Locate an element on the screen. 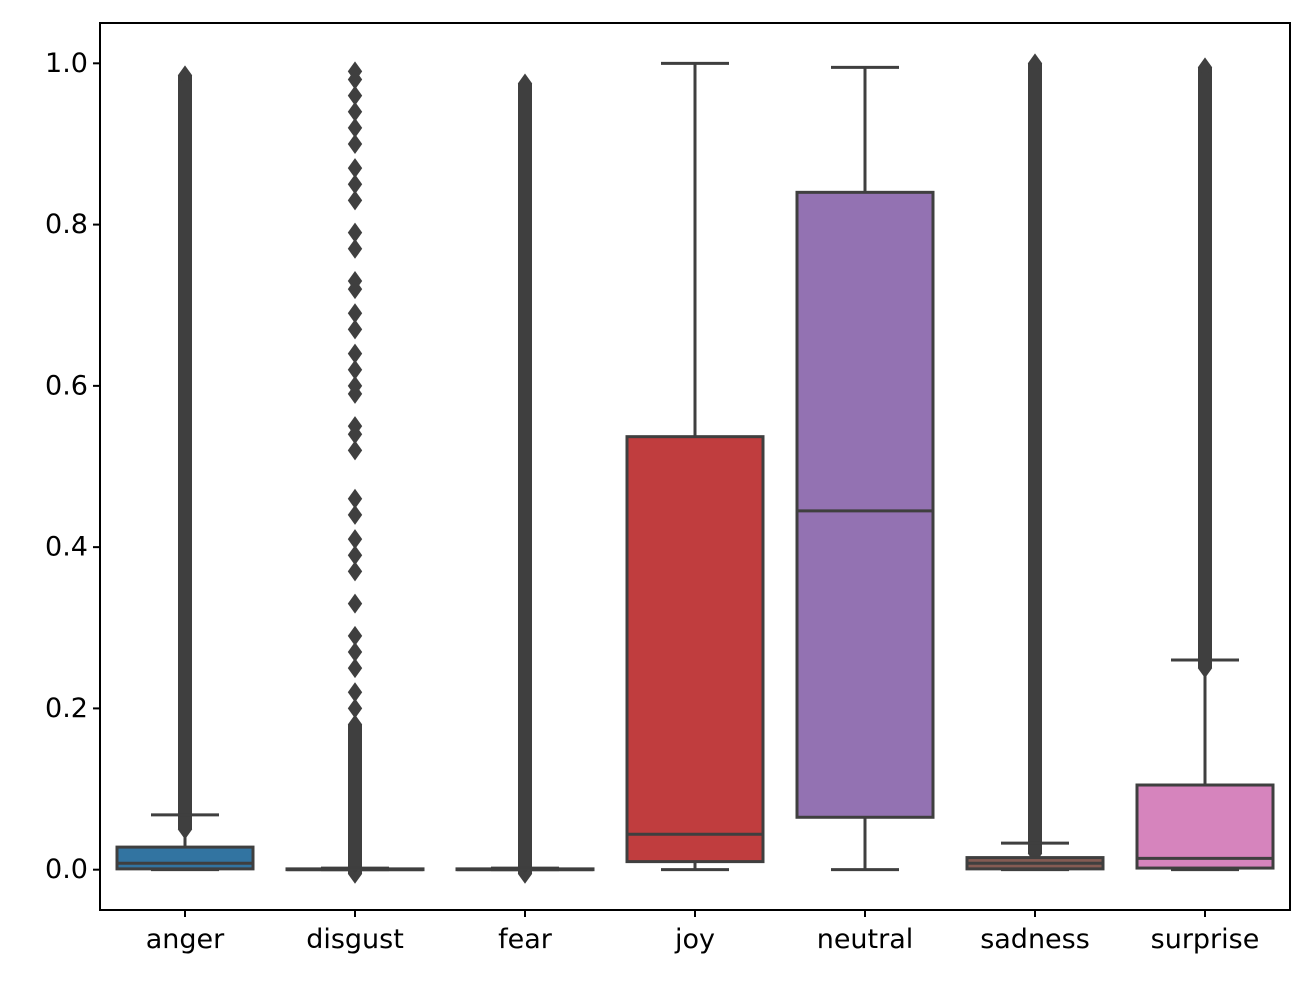  x-tick-label: fear is located at coordinates (525, 939).